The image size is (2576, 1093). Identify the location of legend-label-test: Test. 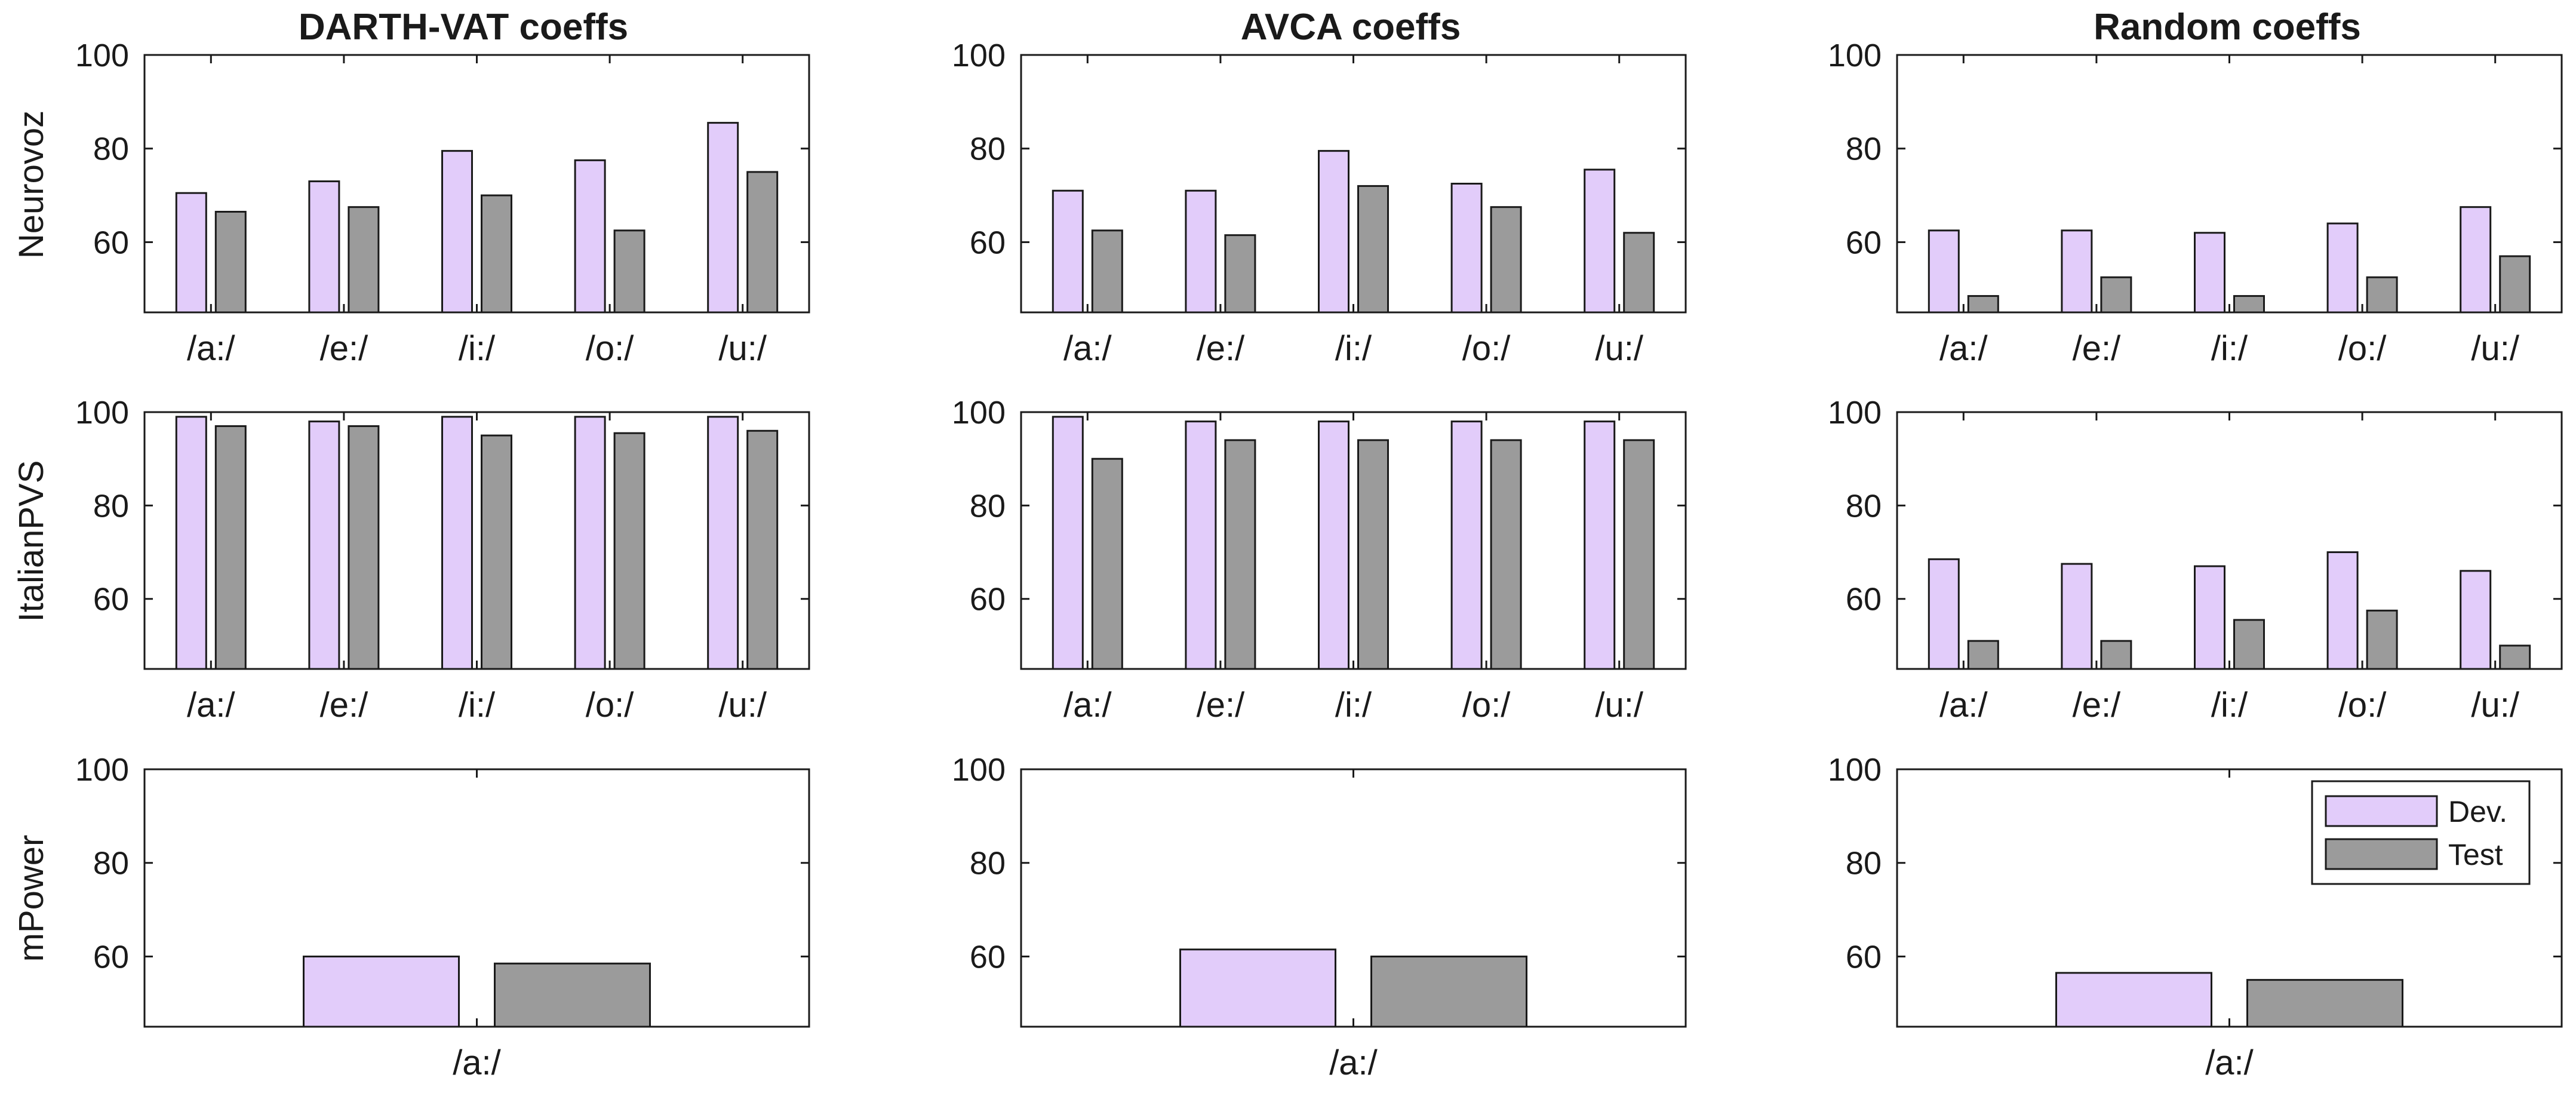
(2475, 854).